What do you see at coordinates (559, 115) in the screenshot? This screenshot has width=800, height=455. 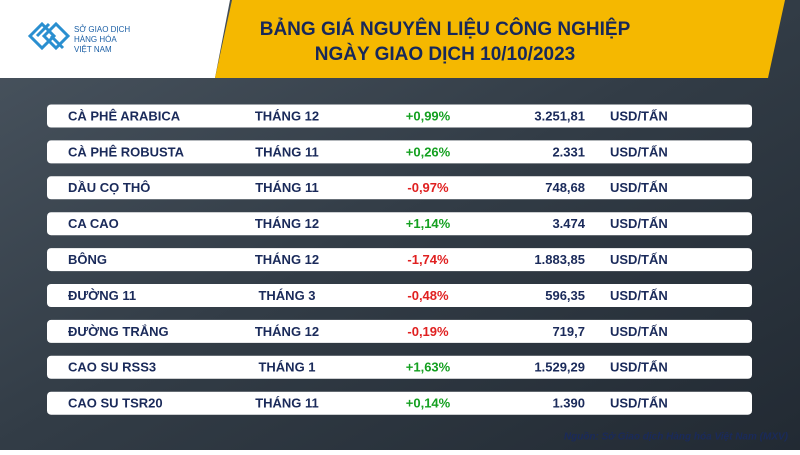 I see `price: 3.251,81` at bounding box center [559, 115].